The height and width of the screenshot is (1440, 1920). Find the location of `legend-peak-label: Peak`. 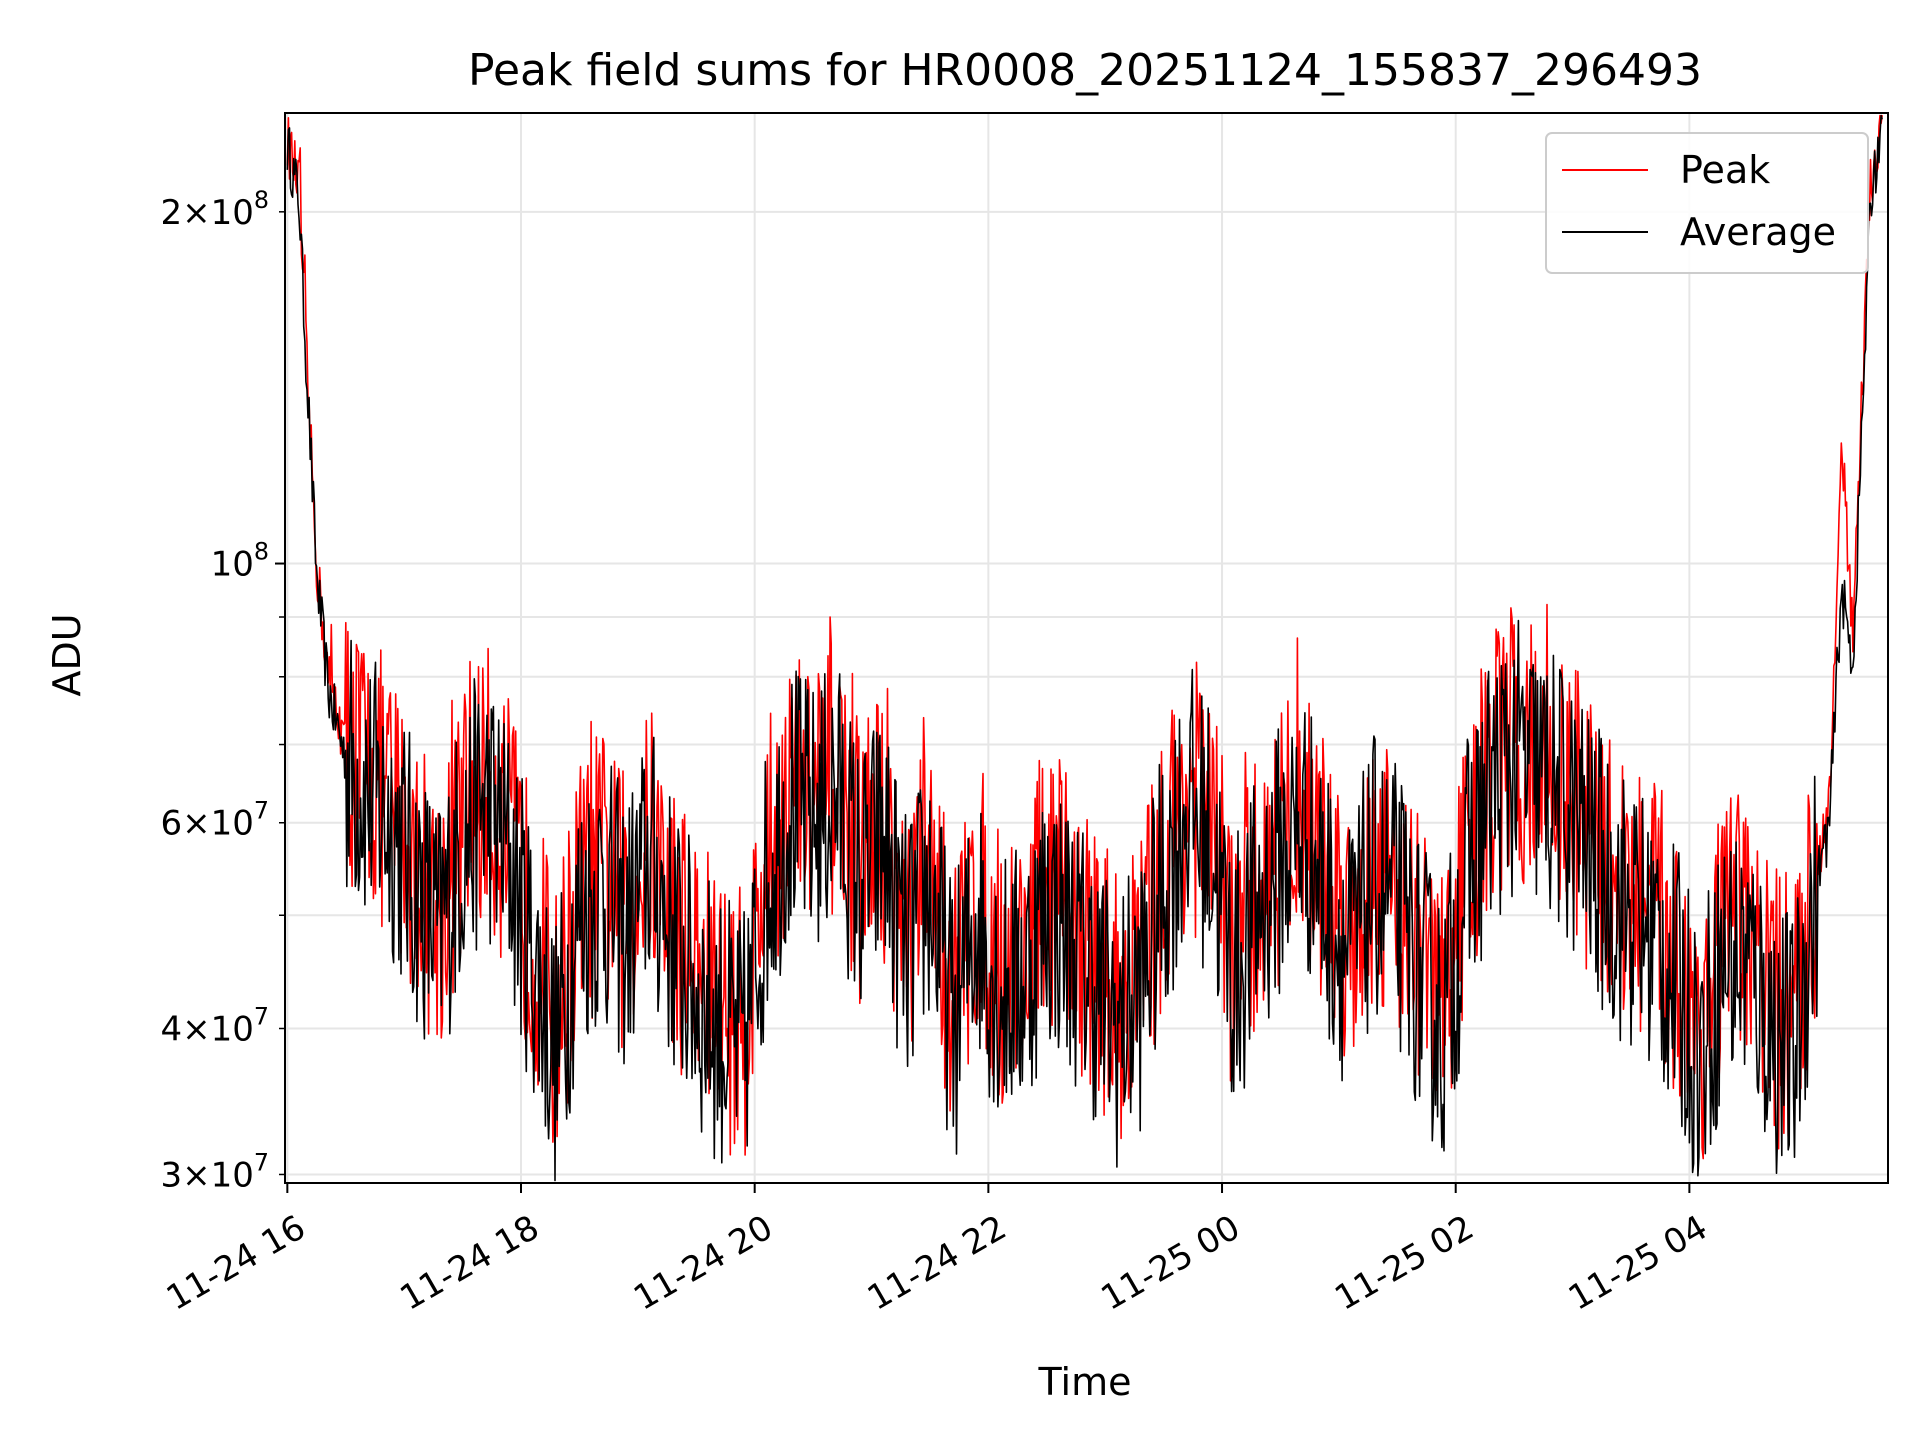

legend-peak-label: Peak is located at coordinates (1725, 170).